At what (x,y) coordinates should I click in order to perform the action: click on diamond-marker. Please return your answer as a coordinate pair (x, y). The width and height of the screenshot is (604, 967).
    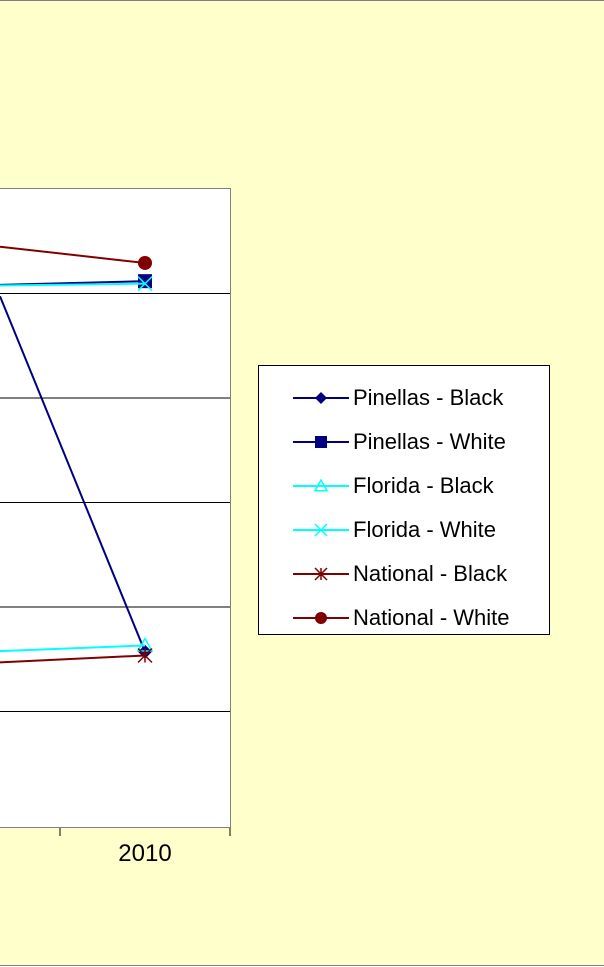
    Looking at the image, I should click on (321, 398).